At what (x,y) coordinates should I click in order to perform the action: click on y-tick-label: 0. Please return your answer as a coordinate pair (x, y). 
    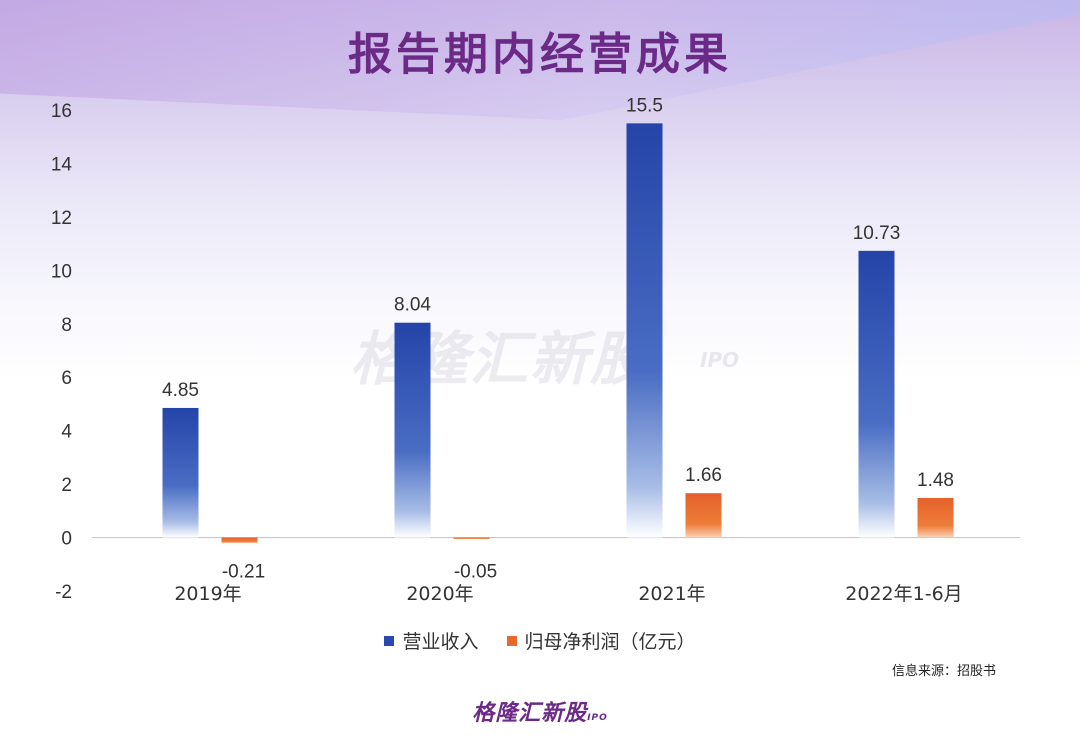
    Looking at the image, I should click on (66, 539).